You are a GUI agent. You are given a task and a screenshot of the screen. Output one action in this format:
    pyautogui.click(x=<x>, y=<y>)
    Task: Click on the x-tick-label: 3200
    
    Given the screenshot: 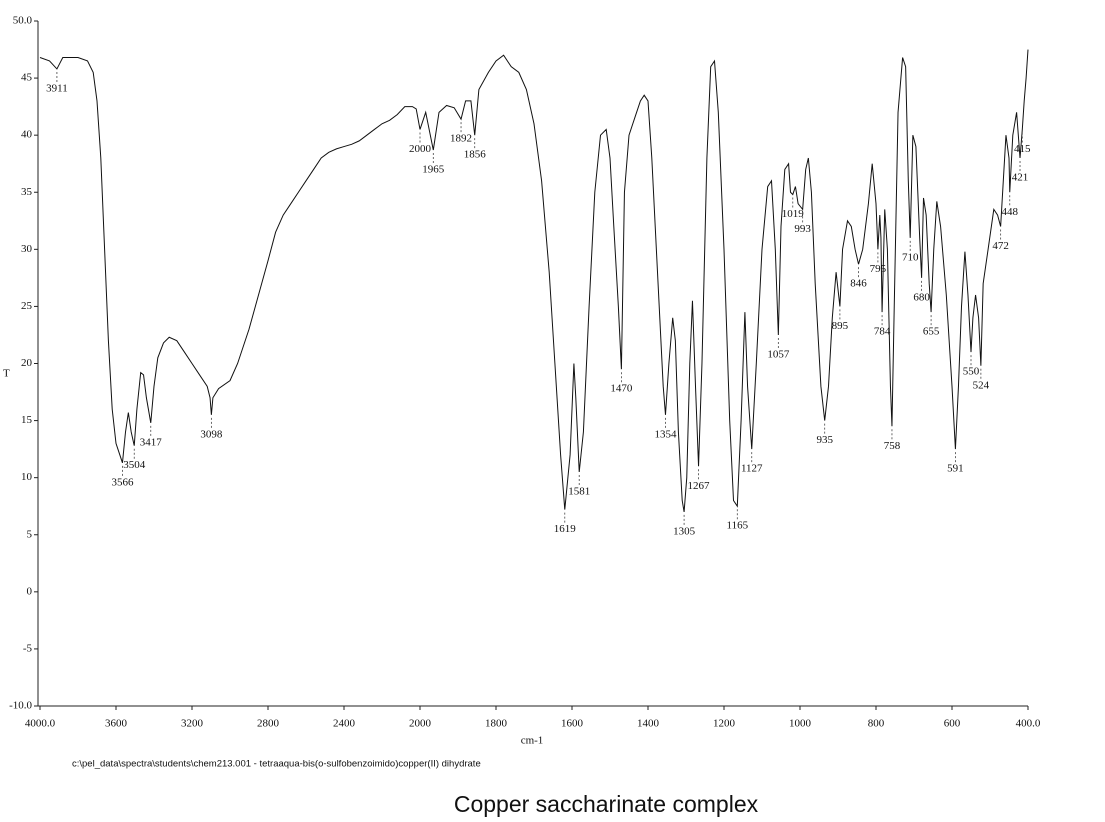 What is the action you would take?
    pyautogui.click(x=192, y=724)
    